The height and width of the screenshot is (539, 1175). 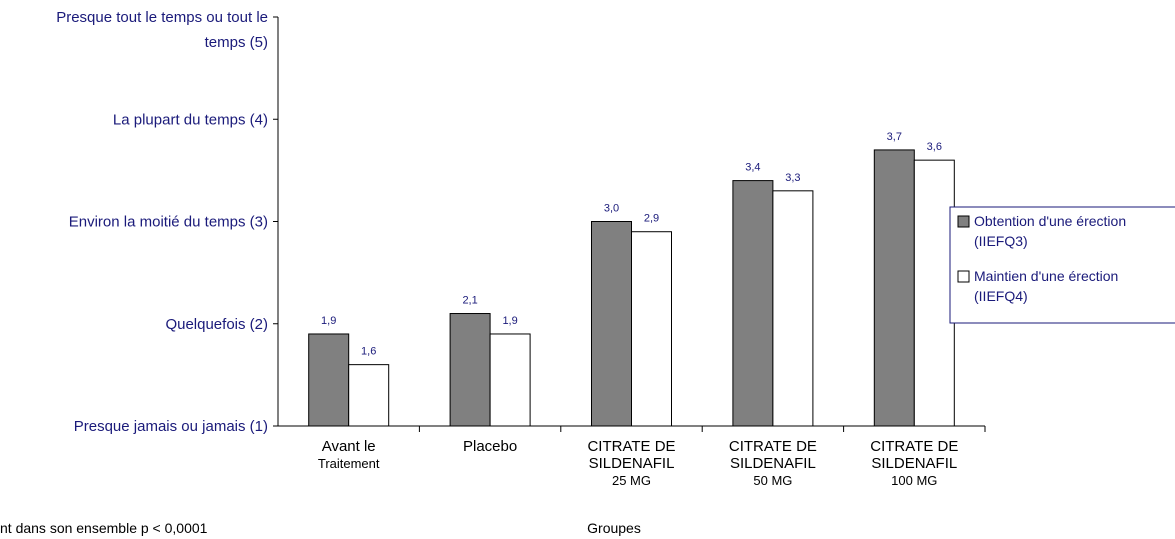 What do you see at coordinates (1062, 265) in the screenshot?
I see `legend-box` at bounding box center [1062, 265].